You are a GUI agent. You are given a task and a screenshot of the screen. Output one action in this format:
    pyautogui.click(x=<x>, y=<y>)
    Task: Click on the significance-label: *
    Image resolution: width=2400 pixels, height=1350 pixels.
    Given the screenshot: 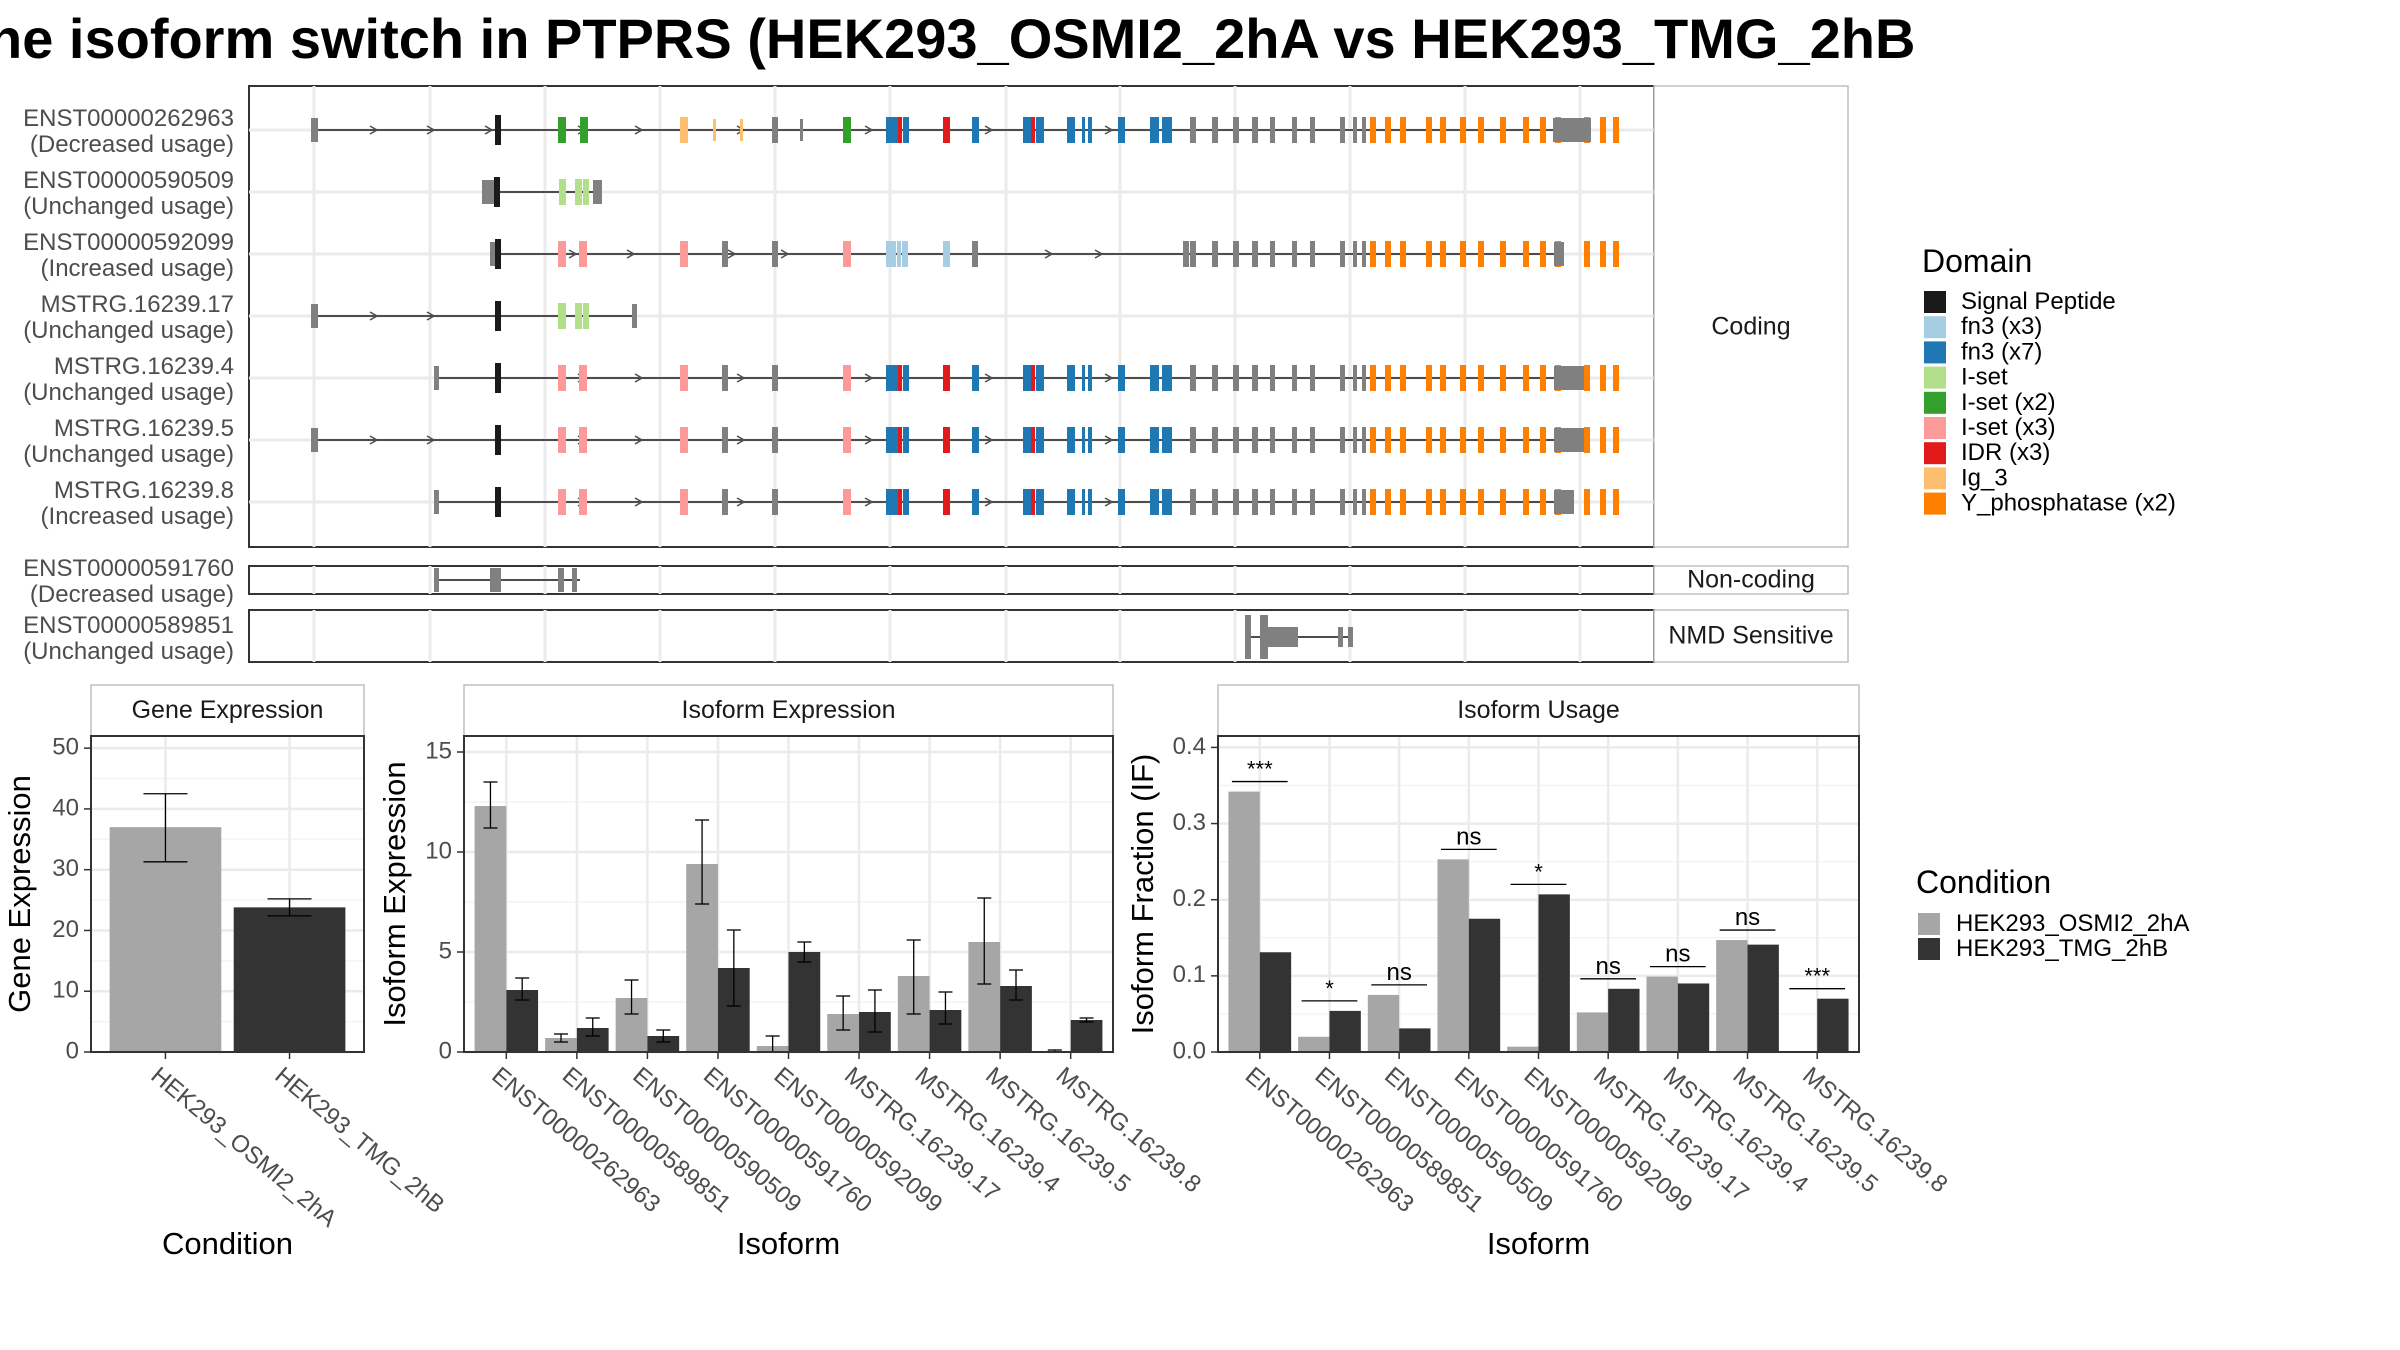 What is the action you would take?
    pyautogui.click(x=1538, y=871)
    